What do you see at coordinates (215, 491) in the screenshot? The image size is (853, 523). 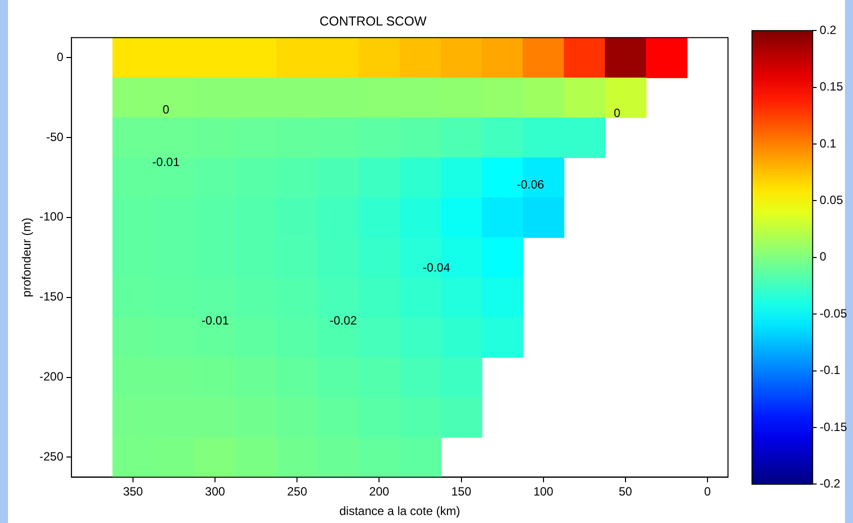 I see `x-tick-label: 300` at bounding box center [215, 491].